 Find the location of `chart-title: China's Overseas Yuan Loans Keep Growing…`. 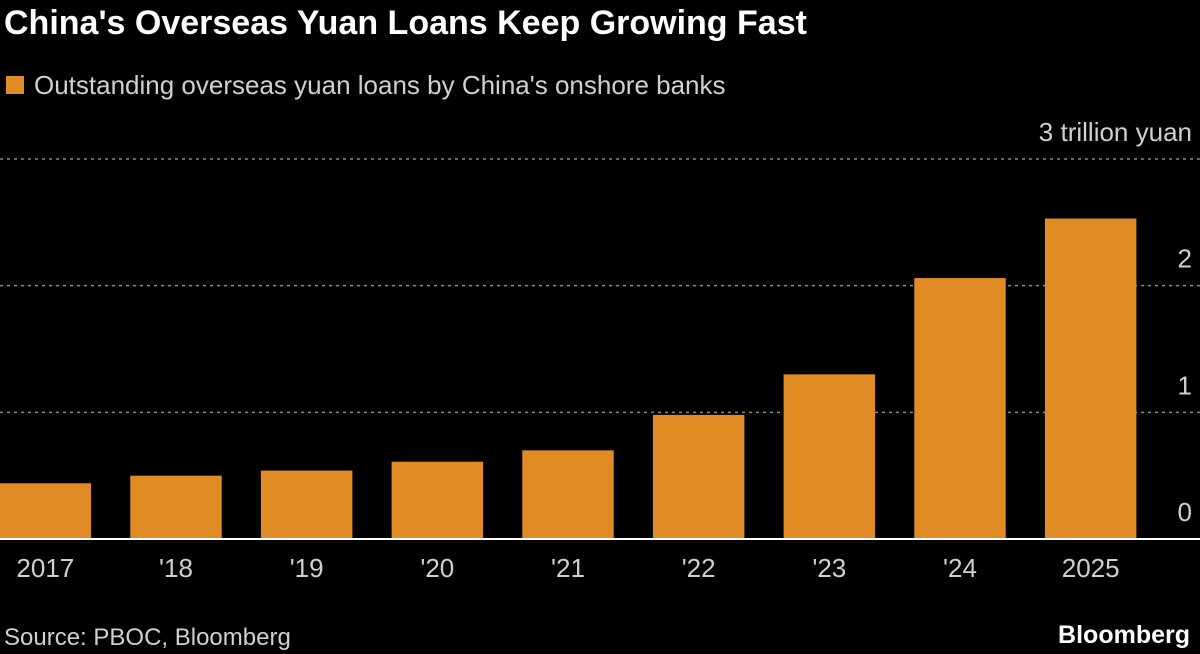

chart-title: China's Overseas Yuan Loans Keep Growing… is located at coordinates (405, 23).